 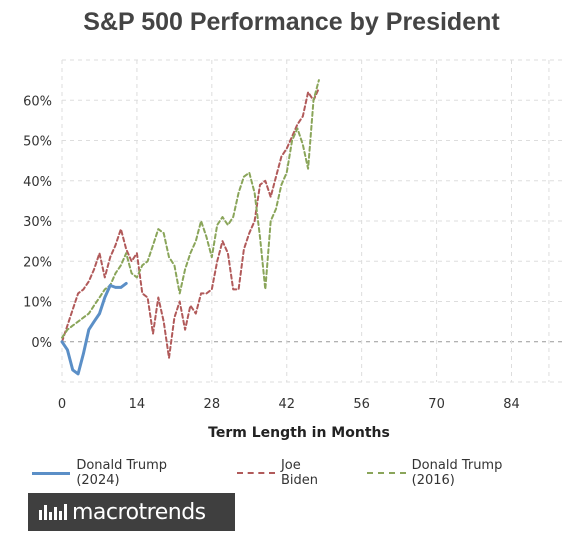 What do you see at coordinates (139, 512) in the screenshot?
I see `logo-text: macrotrends` at bounding box center [139, 512].